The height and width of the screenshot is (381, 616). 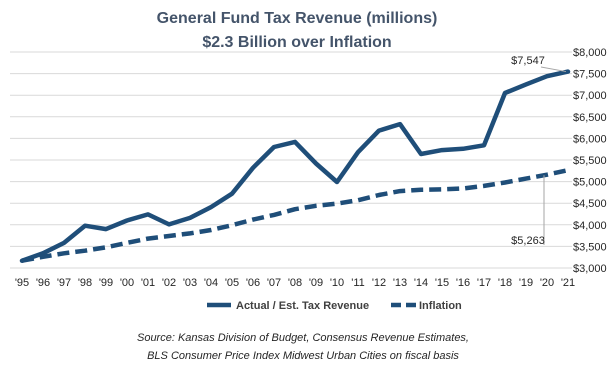 What do you see at coordinates (358, 283) in the screenshot?
I see `x-tick-label: '11` at bounding box center [358, 283].